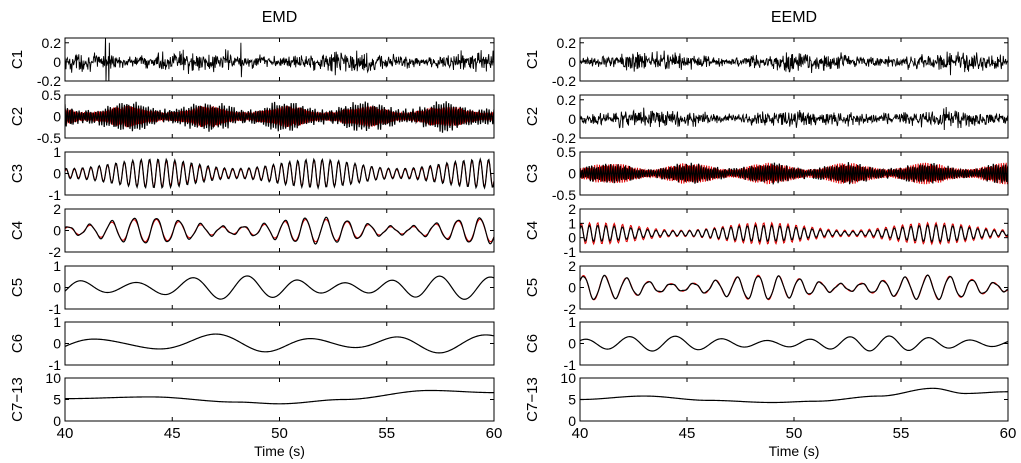 The width and height of the screenshot is (1021, 463). I want to click on imf-row-3: 0.5 0 -0.5 C3, so click(766, 173).